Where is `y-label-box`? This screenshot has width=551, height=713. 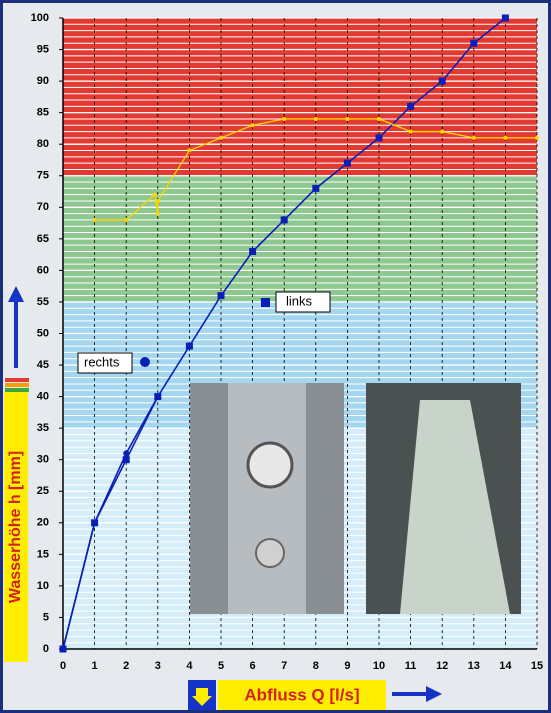
y-label-box is located at coordinates (16, 527).